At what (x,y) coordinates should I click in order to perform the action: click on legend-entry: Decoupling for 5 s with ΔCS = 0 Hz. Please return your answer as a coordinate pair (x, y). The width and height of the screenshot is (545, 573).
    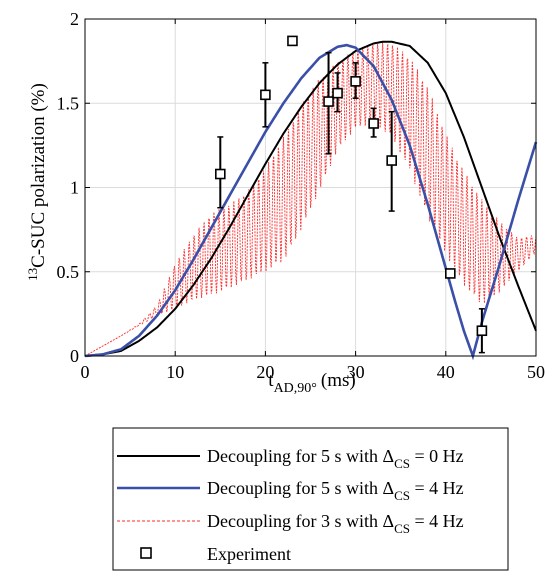
    Looking at the image, I should click on (290, 458).